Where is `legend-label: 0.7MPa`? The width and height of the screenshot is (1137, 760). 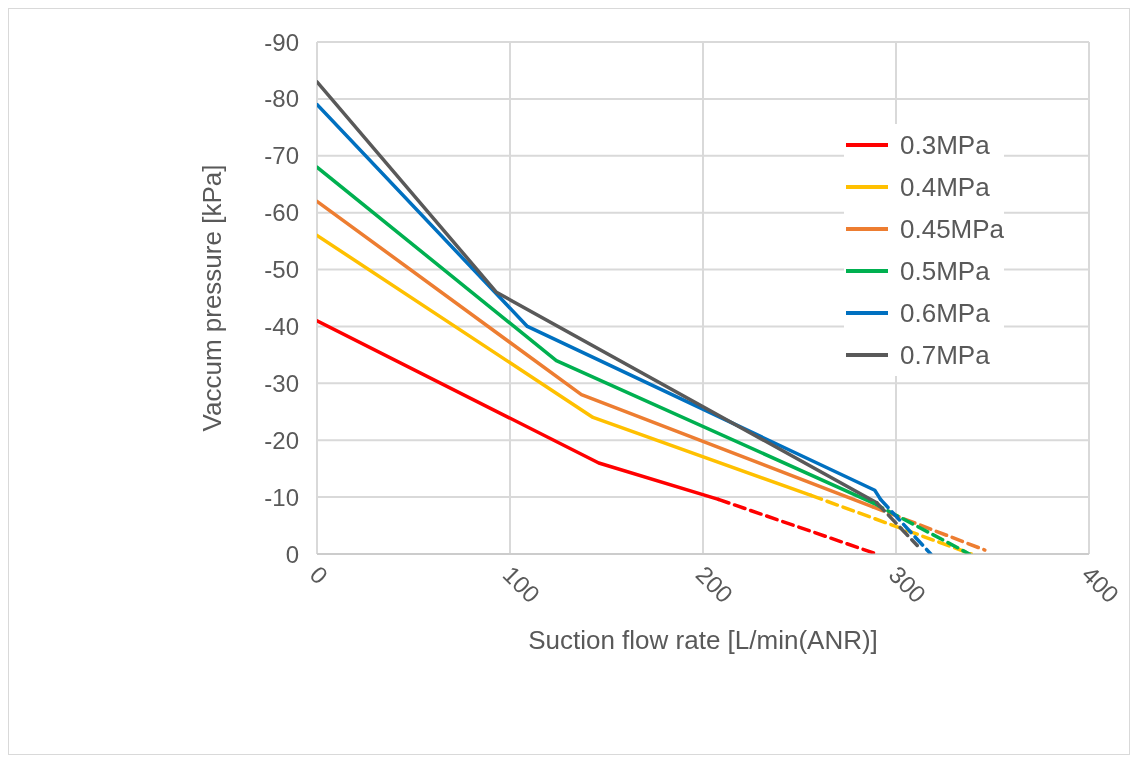
legend-label: 0.7MPa is located at coordinates (945, 355).